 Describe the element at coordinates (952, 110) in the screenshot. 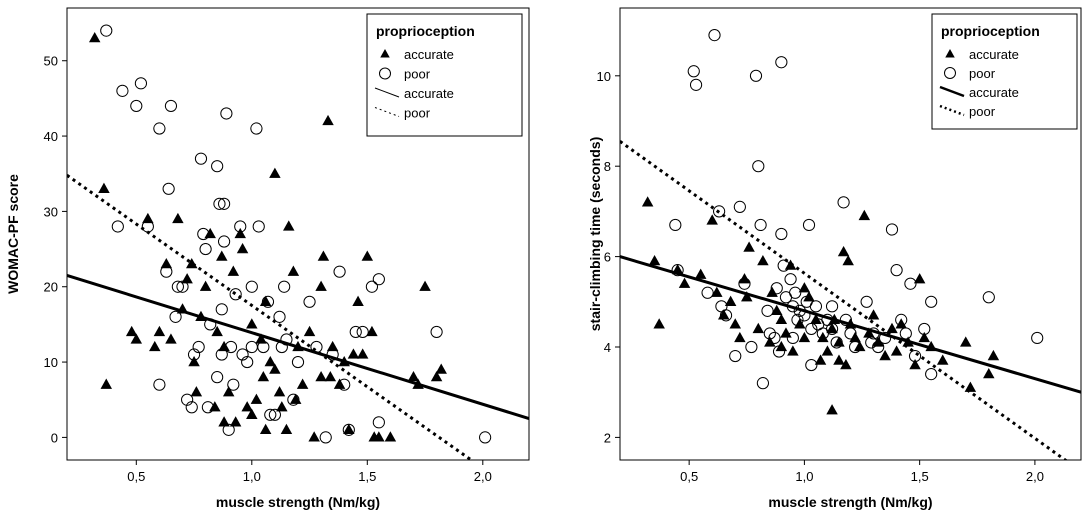

I see `legend-dotted-line` at that location.